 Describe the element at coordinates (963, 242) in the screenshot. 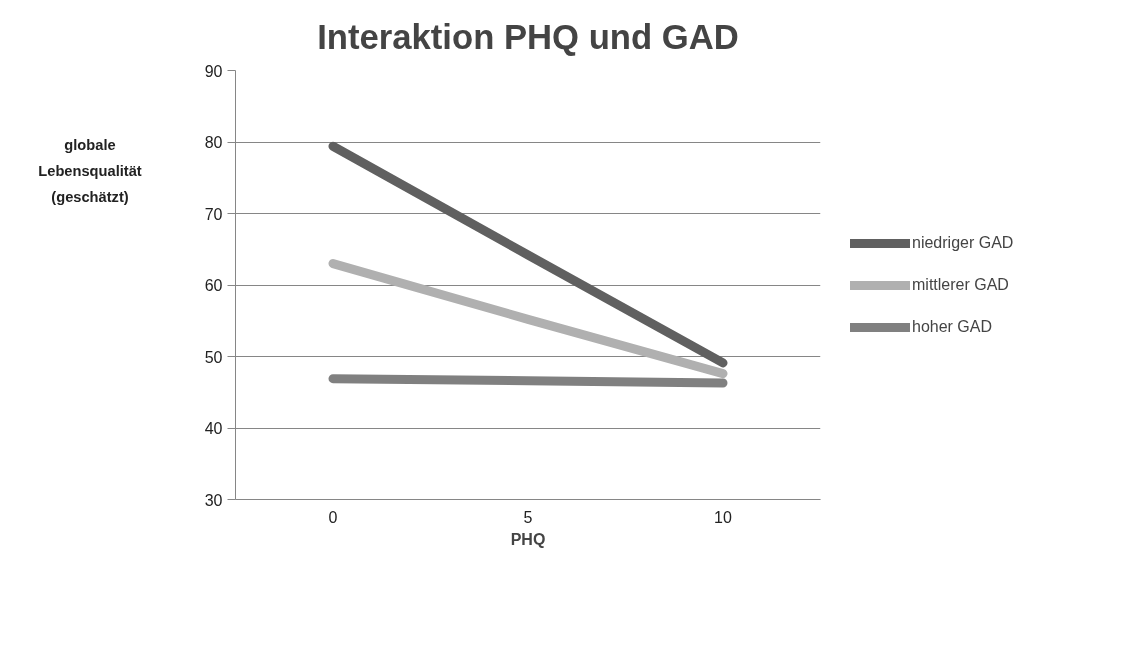

I see `legend-label: niedriger GAD` at that location.